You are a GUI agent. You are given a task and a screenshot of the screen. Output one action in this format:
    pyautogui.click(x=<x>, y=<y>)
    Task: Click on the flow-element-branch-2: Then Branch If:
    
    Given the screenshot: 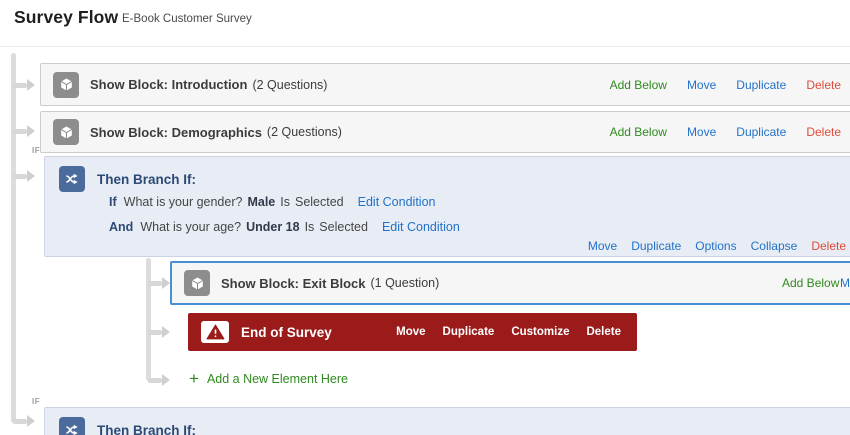 What is the action you would take?
    pyautogui.click(x=447, y=421)
    